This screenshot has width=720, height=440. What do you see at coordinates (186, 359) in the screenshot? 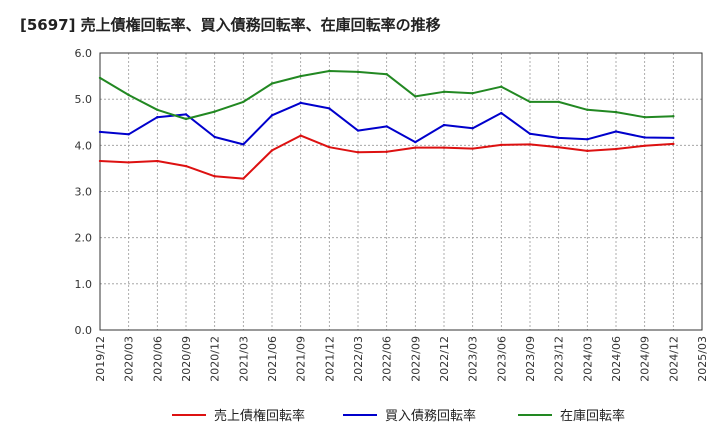
I see `x-tick-label: 2020/09` at bounding box center [186, 359].